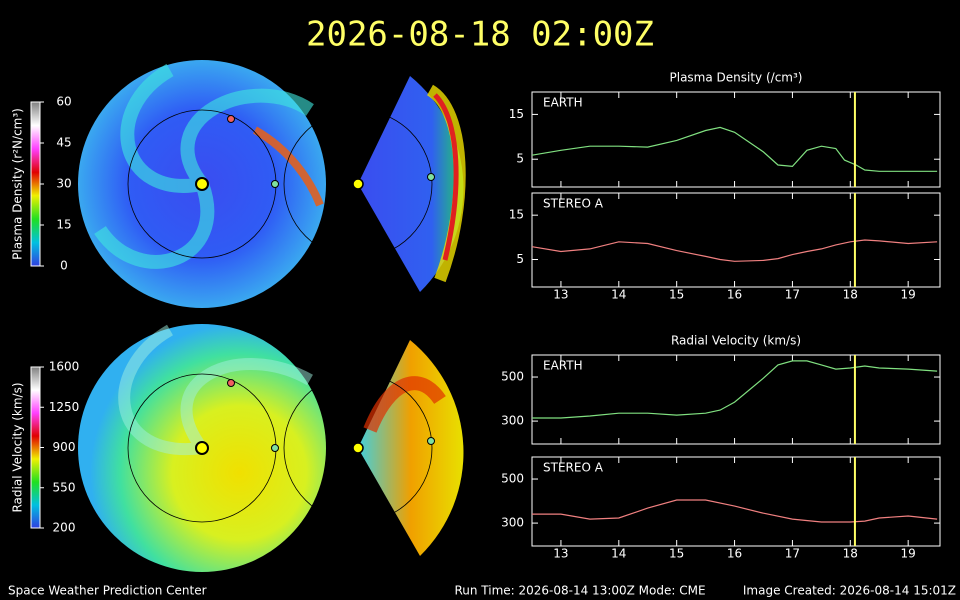  I want to click on colorbar-tick-label: 200, so click(64, 528).